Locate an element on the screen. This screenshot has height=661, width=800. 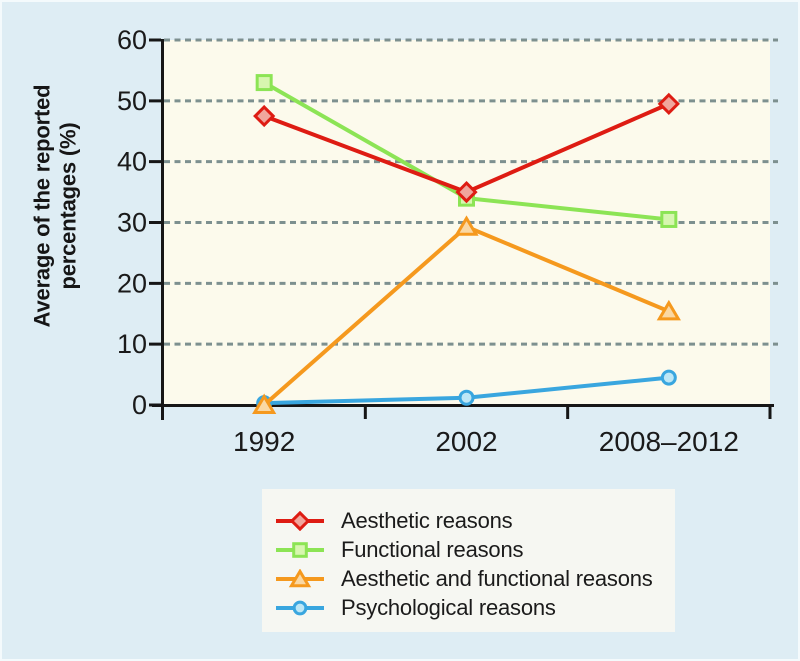
legend-item-functional-reasons: Functional reasons is located at coordinates (474, 549).